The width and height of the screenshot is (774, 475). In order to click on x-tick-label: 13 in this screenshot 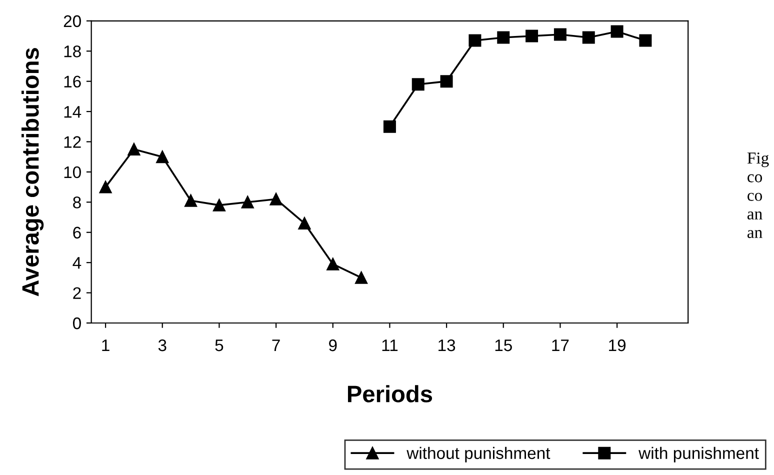, I will do `click(447, 345)`.